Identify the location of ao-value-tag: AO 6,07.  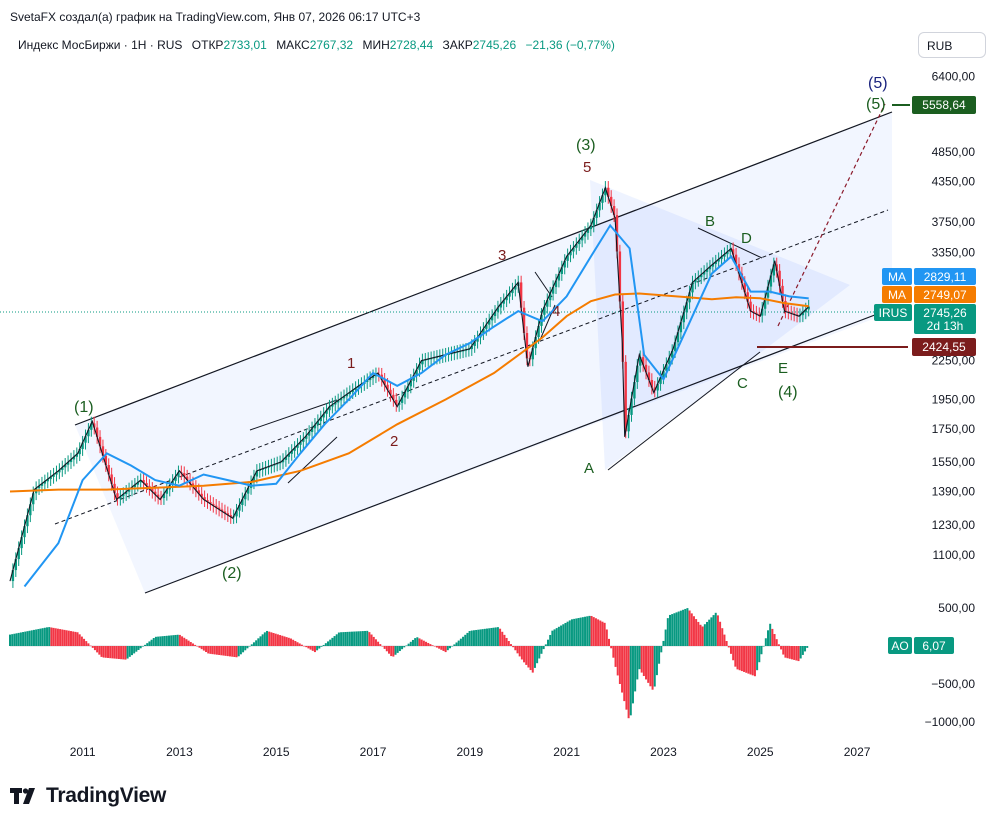
(921, 645).